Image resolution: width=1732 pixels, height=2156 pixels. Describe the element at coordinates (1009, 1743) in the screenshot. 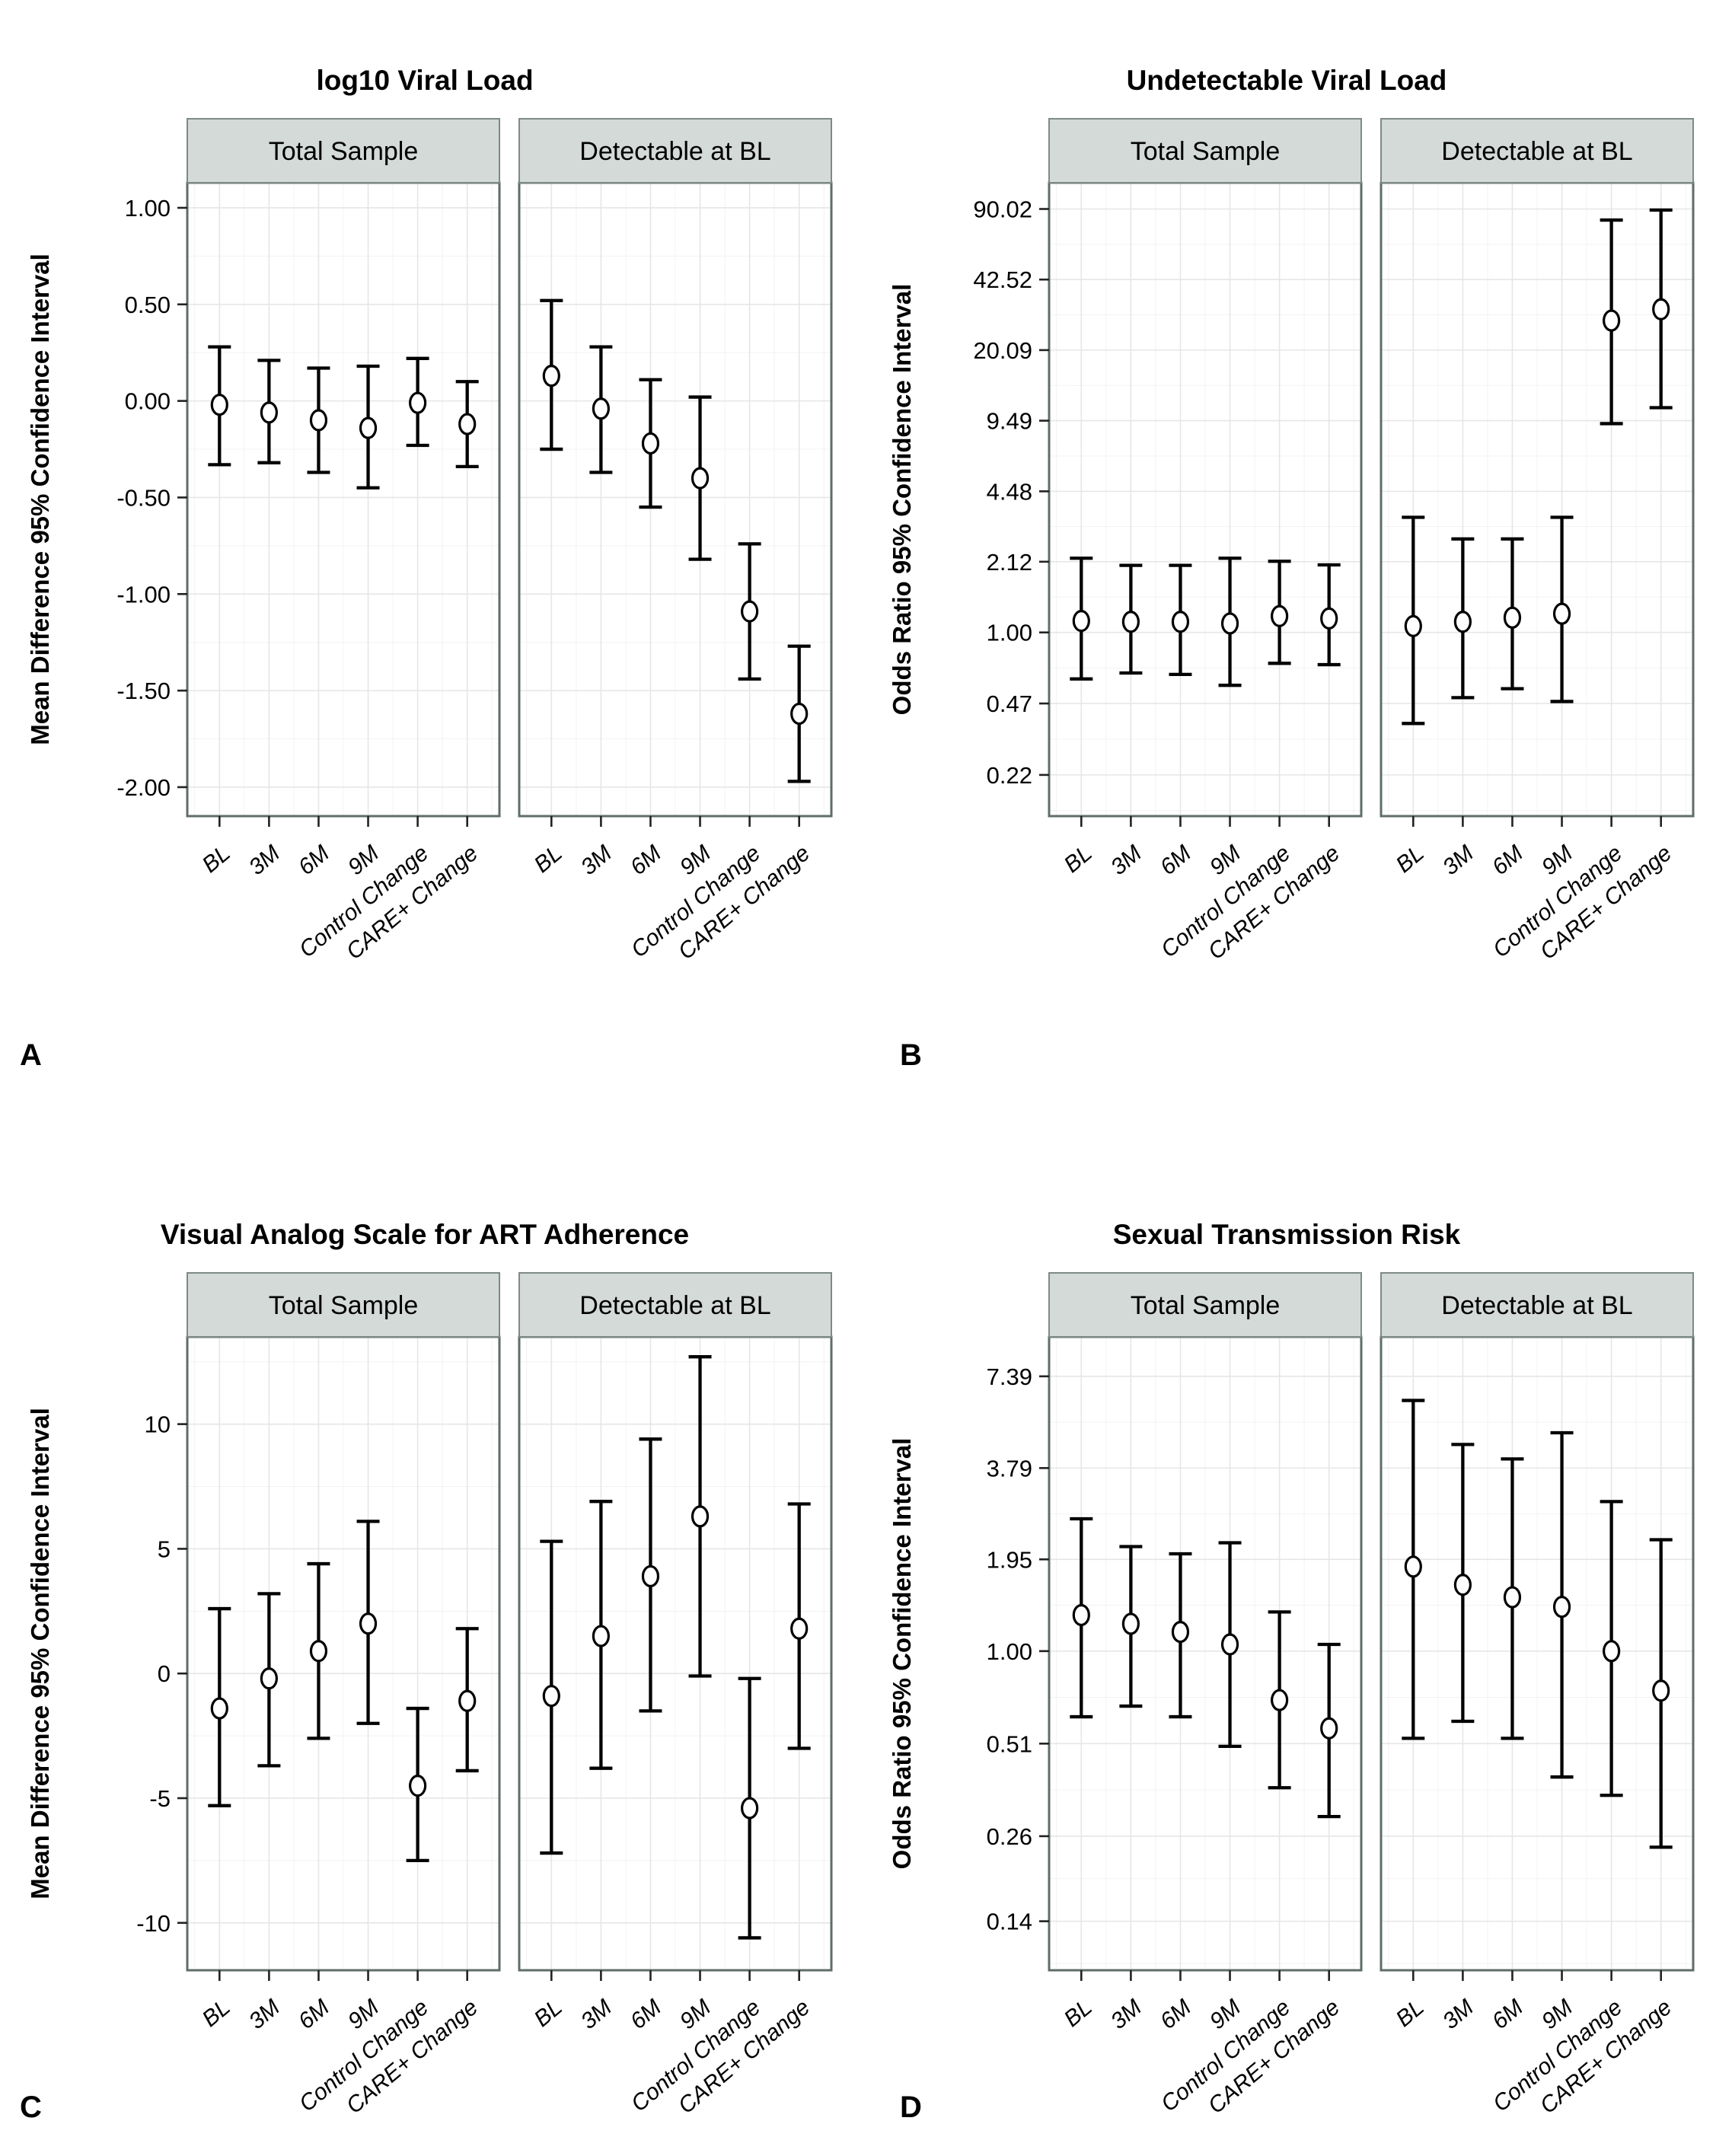

I see `svg-text: 0.51` at that location.